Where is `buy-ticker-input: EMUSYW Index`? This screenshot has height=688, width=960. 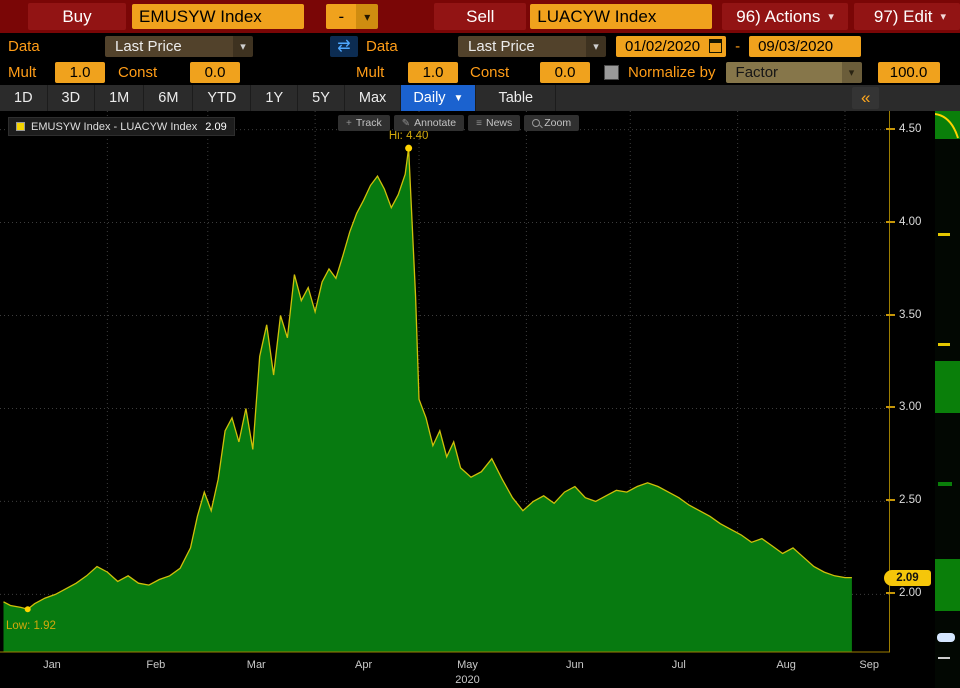 buy-ticker-input: EMUSYW Index is located at coordinates (218, 16).